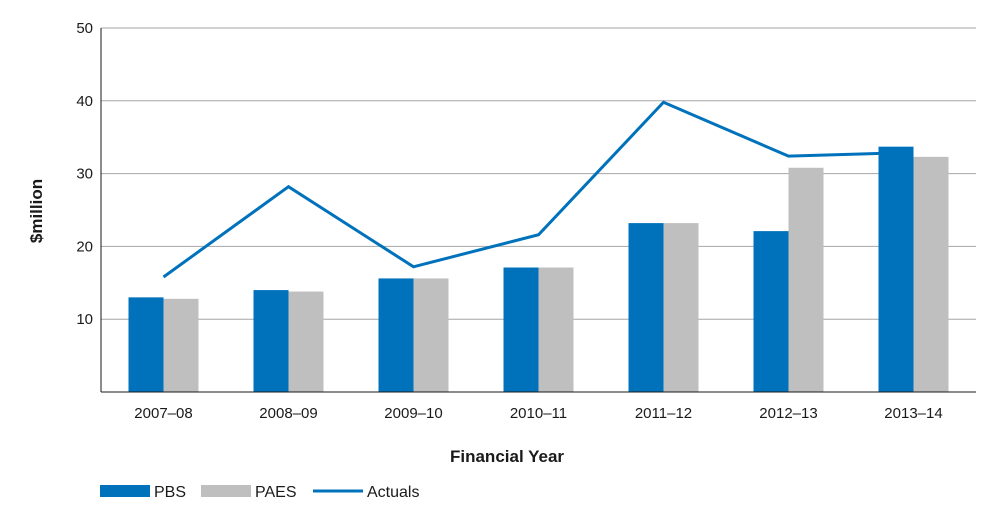 The width and height of the screenshot is (1006, 519). I want to click on legend-label-actuals: Actuals, so click(393, 492).